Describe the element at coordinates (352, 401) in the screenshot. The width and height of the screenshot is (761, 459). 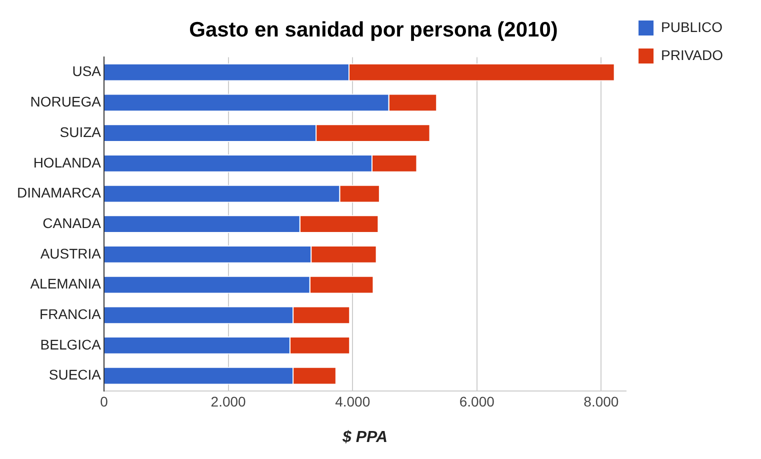
I see `x-tick-label: 4.000` at that location.